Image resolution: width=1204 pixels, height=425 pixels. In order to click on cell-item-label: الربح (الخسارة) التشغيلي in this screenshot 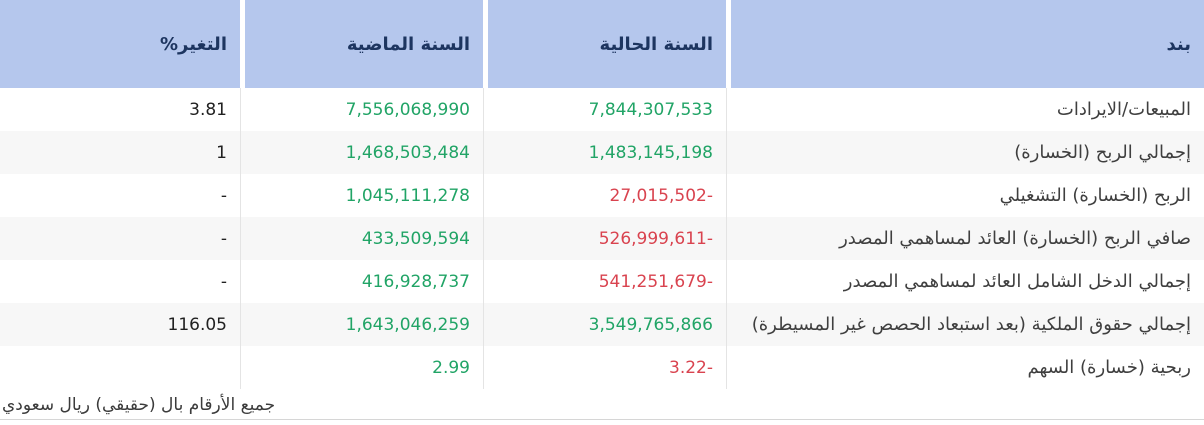, I will do `click(1095, 195)`.